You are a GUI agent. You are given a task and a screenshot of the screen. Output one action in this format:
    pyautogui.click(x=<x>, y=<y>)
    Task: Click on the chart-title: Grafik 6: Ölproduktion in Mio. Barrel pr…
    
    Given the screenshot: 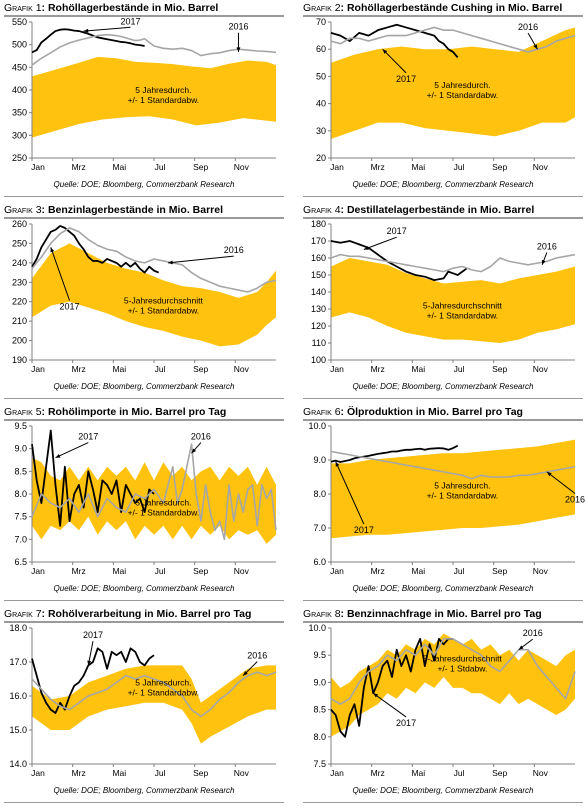 What is the action you would take?
    pyautogui.click(x=413, y=412)
    